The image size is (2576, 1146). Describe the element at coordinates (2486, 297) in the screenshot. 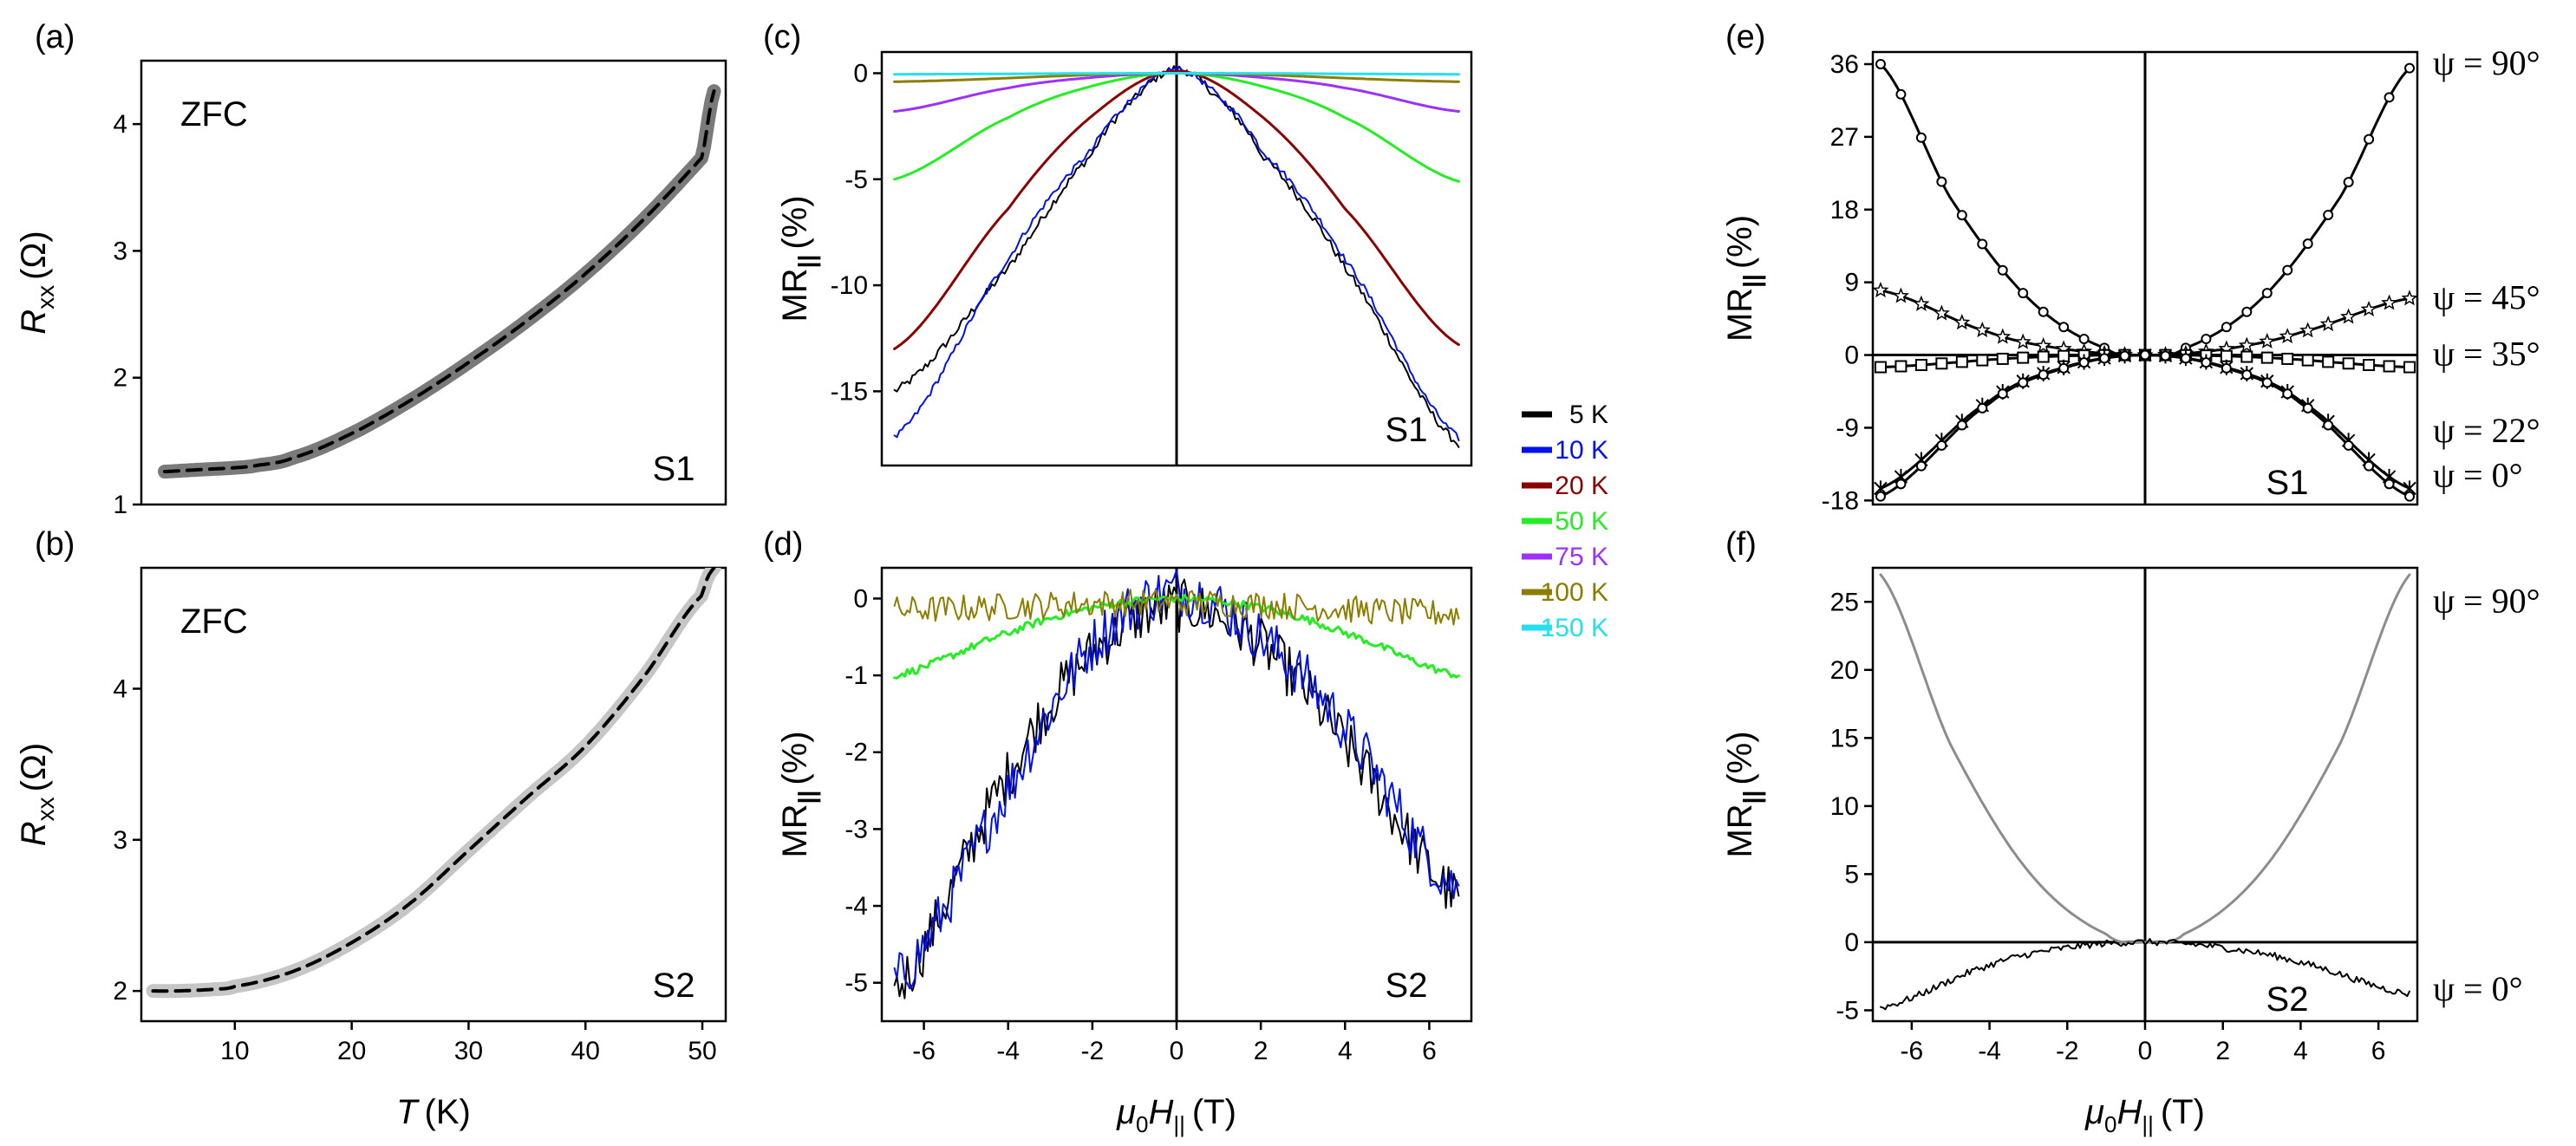

I see `psi-label: ψ = 45°` at that location.